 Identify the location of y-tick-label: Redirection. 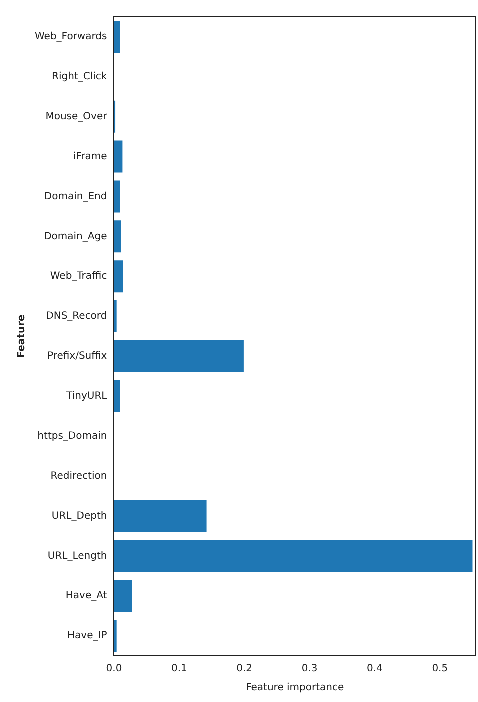
(79, 476).